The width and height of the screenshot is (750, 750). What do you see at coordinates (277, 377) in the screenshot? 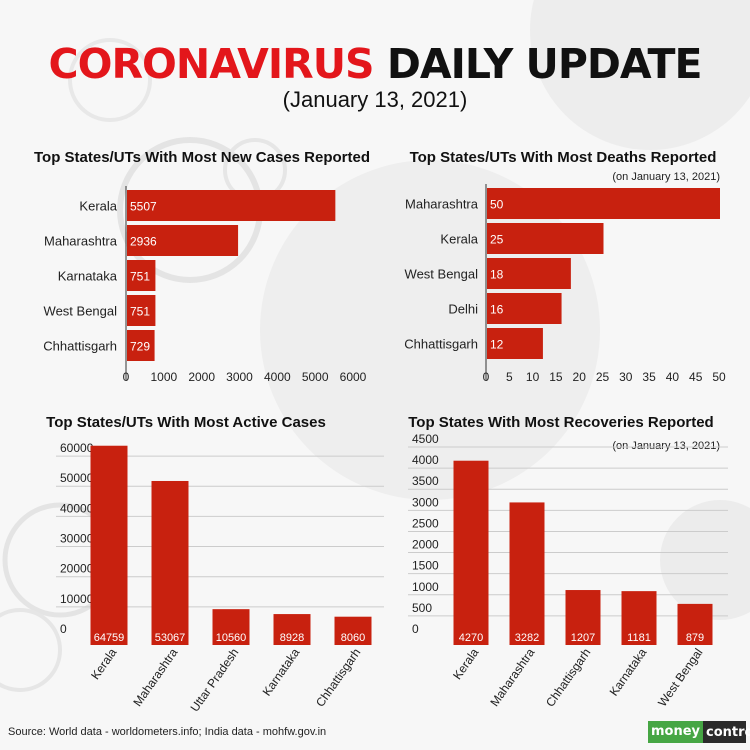
I see `chart-1-xtick-5: 4000` at bounding box center [277, 377].